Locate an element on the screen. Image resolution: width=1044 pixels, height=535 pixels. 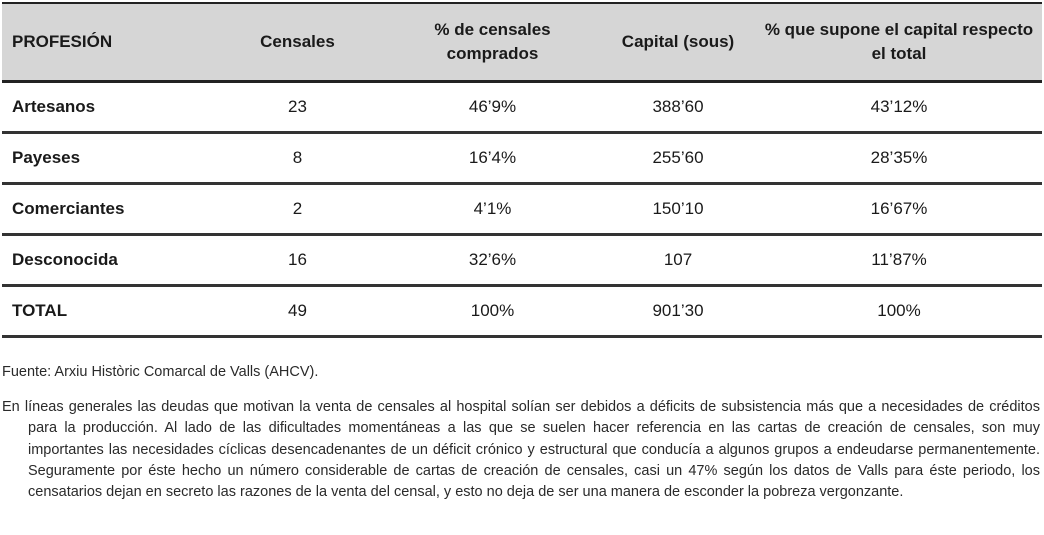
cell-pct-censales: 4’1% is located at coordinates (492, 208).